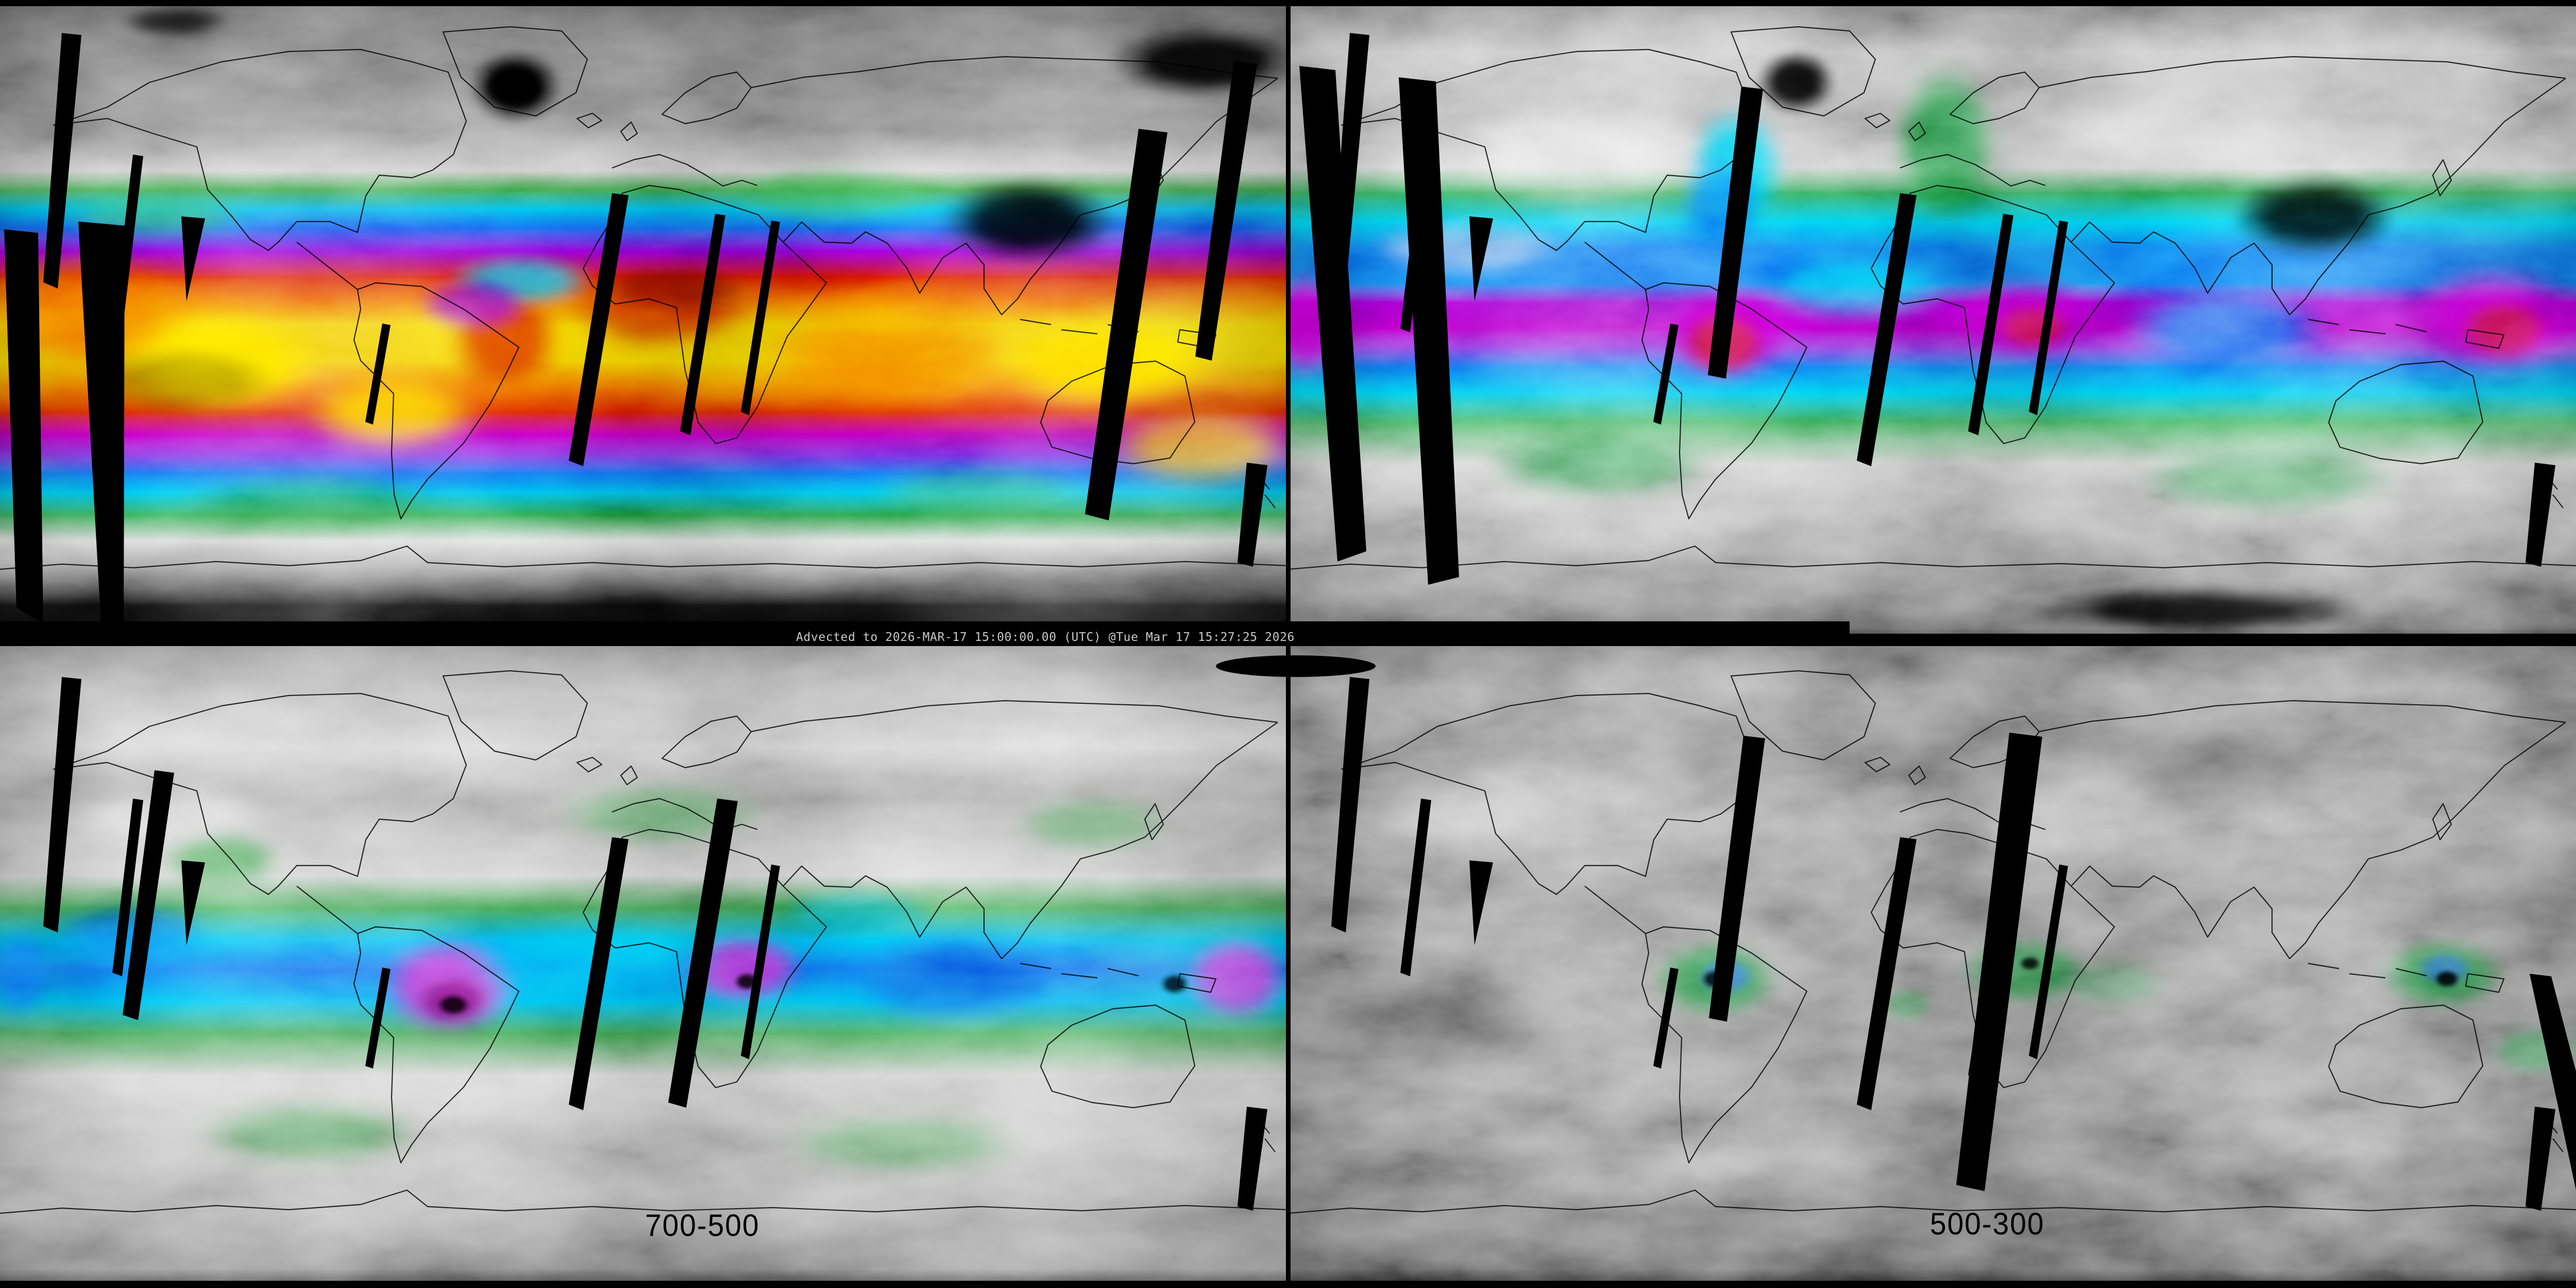 This screenshot has width=2576, height=1288. I want to click on arctic-data-gap, so click(1296, 666).